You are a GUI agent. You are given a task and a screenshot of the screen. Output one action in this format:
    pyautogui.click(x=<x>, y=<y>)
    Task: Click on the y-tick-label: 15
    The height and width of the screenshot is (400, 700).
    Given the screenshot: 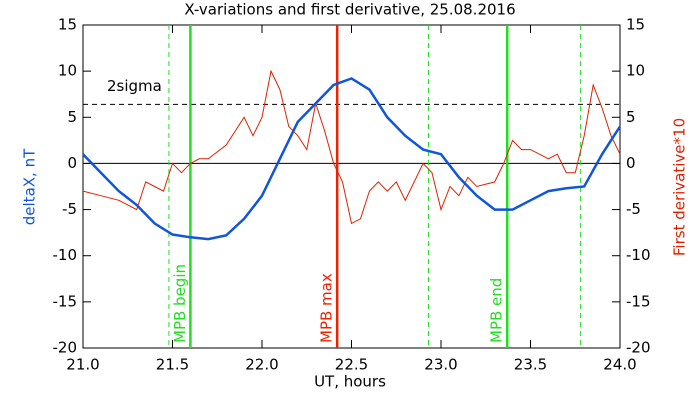 What is the action you would take?
    pyautogui.click(x=67, y=25)
    